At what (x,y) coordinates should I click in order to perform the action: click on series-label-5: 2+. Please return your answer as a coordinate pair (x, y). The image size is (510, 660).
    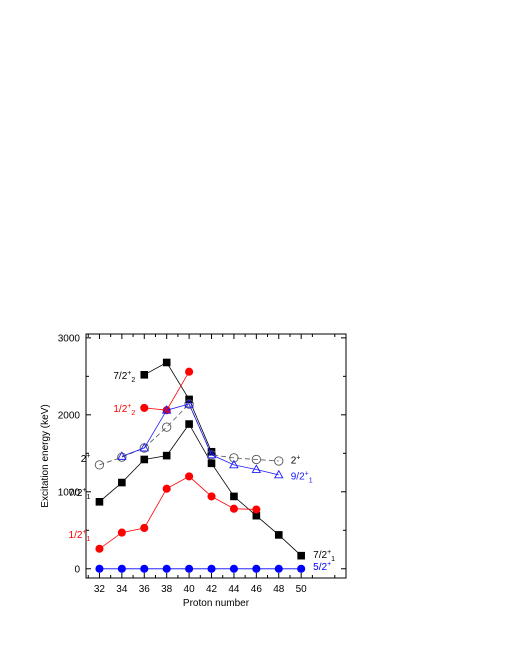
    Looking at the image, I should click on (296, 460).